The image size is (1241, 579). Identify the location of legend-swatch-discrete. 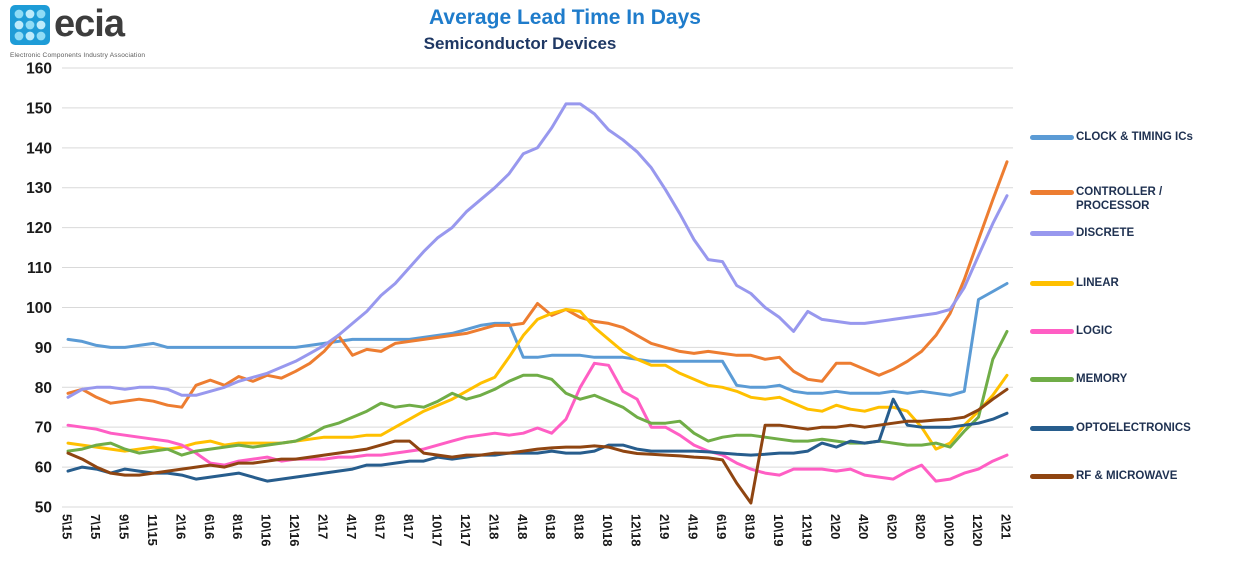
(1052, 233).